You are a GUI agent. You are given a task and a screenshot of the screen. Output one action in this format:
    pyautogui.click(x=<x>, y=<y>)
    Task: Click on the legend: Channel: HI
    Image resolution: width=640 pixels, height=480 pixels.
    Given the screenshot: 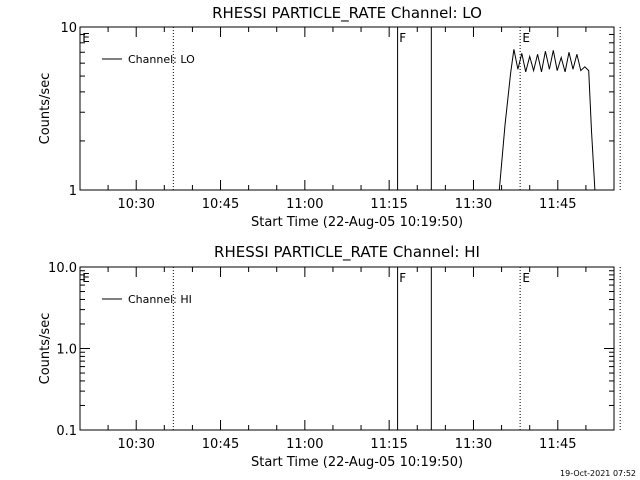 What is the action you would take?
    pyautogui.click(x=147, y=299)
    